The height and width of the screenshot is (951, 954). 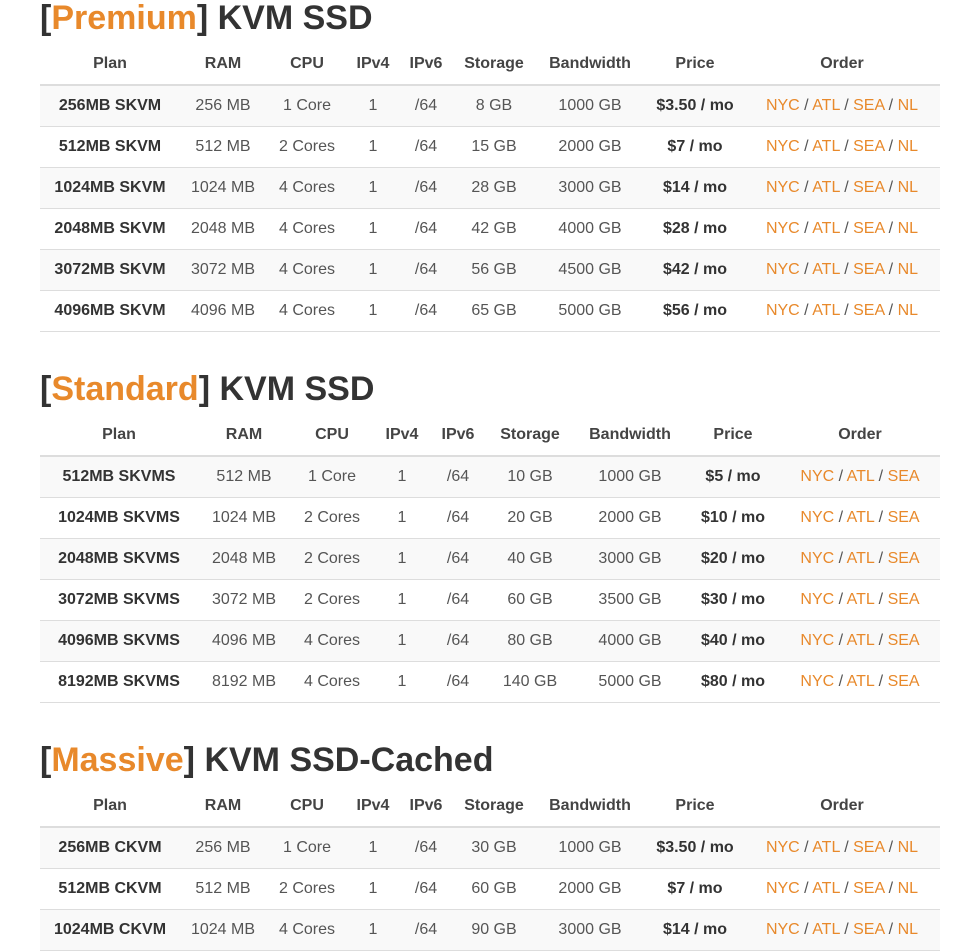 I want to click on cell-ram: 1024 MB, so click(x=223, y=930).